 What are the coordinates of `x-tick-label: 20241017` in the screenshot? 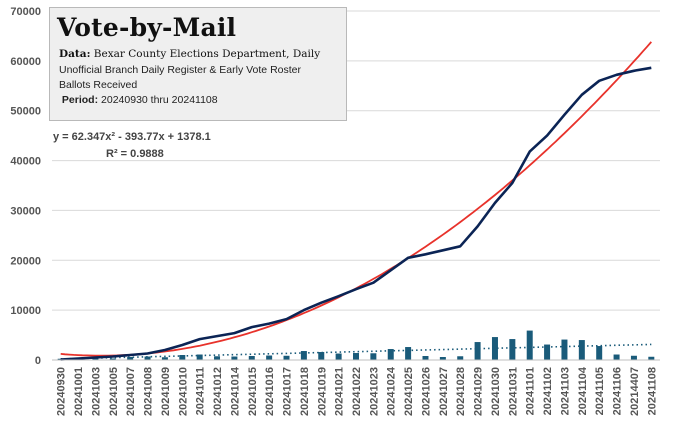 It's located at (288, 391).